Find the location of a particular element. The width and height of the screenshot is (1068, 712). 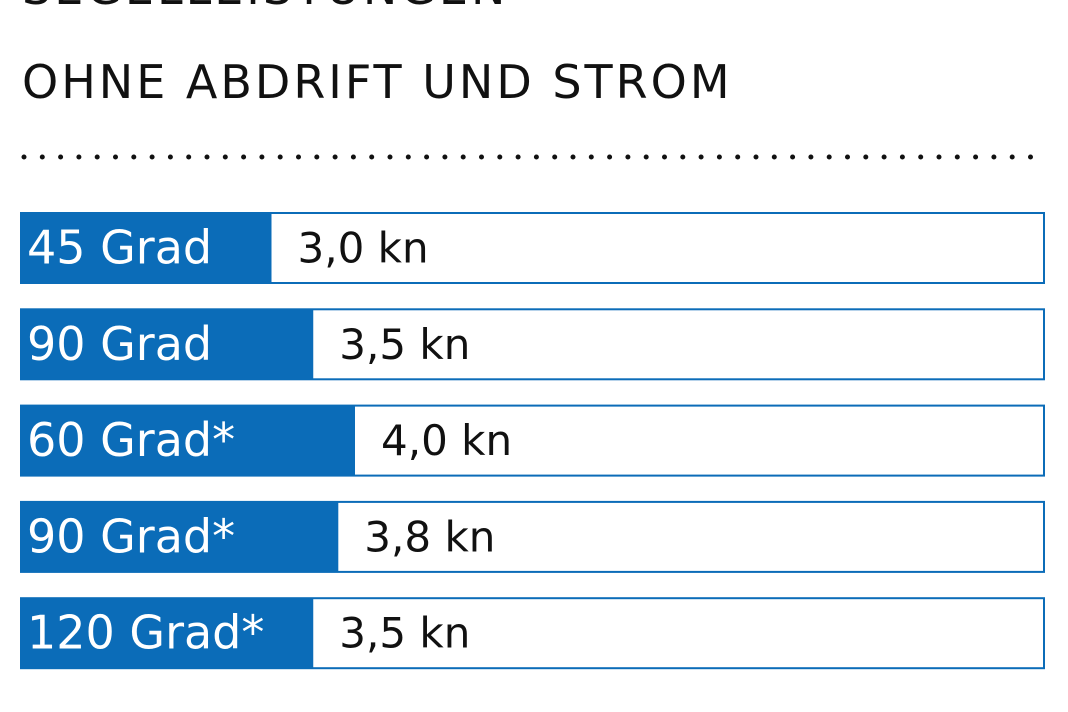

value-label: 4,0 kn is located at coordinates (446, 440).